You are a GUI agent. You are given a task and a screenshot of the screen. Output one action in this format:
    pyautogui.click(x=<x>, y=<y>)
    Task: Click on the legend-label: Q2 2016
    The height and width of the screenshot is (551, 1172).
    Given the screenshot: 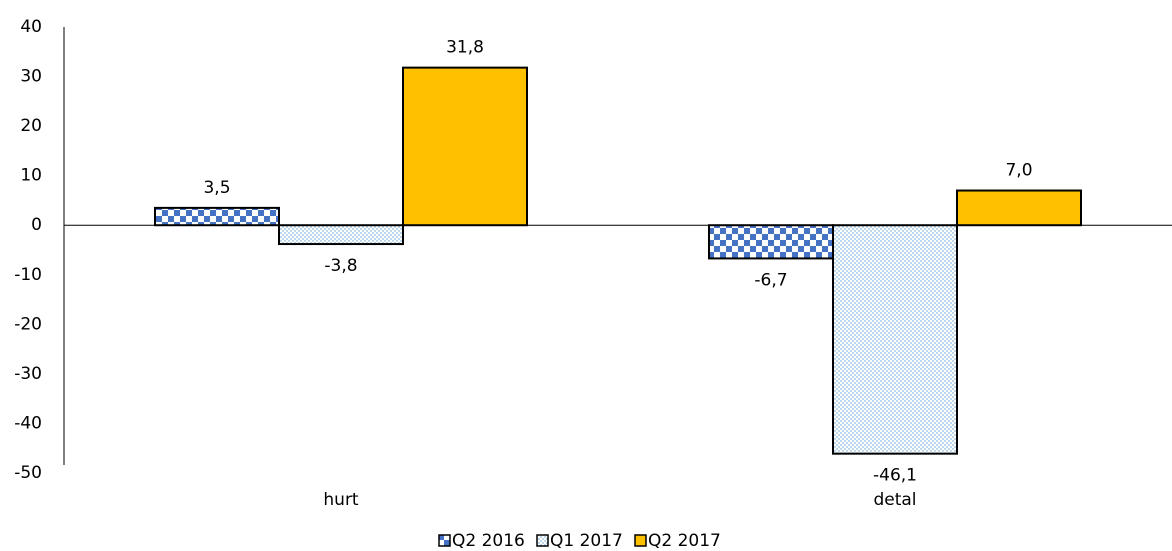 What is the action you would take?
    pyautogui.click(x=488, y=541)
    